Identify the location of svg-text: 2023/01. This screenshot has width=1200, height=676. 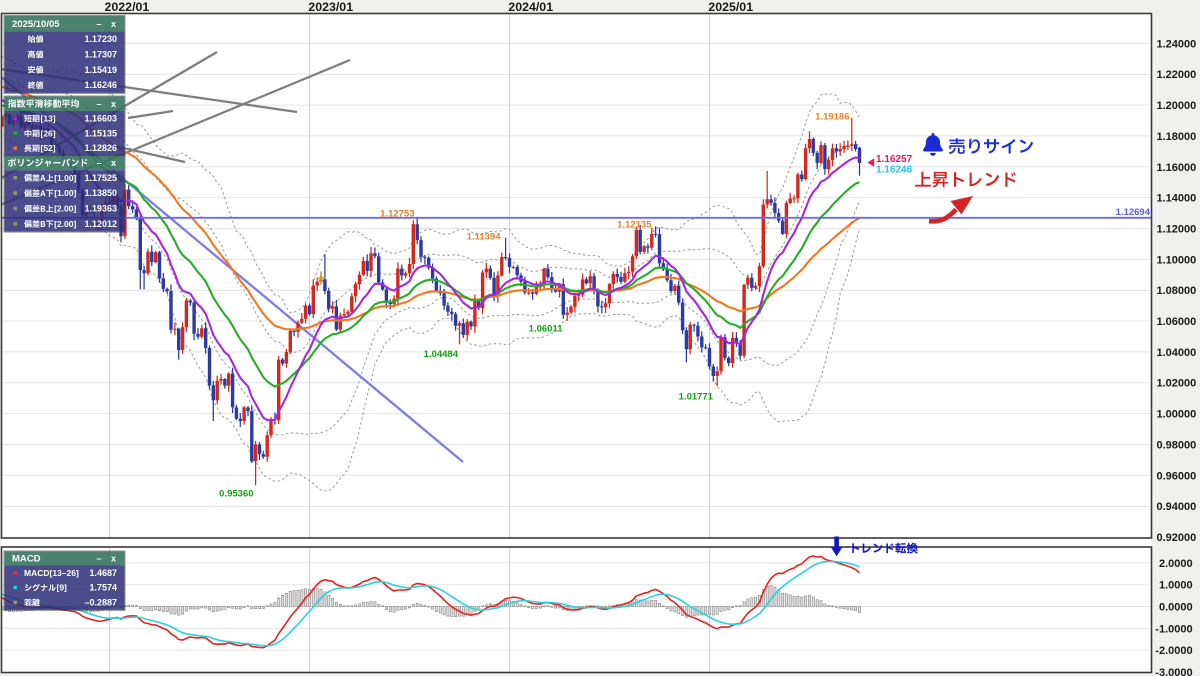
(330, 7).